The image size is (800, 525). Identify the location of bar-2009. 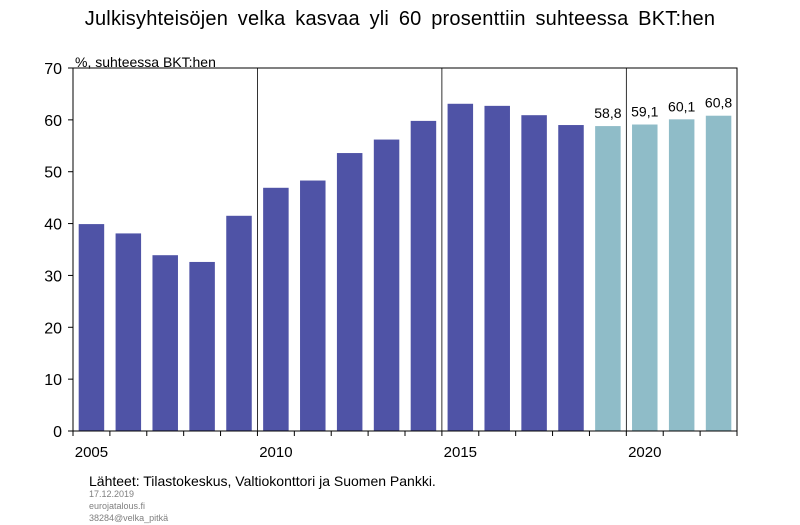
(239, 323).